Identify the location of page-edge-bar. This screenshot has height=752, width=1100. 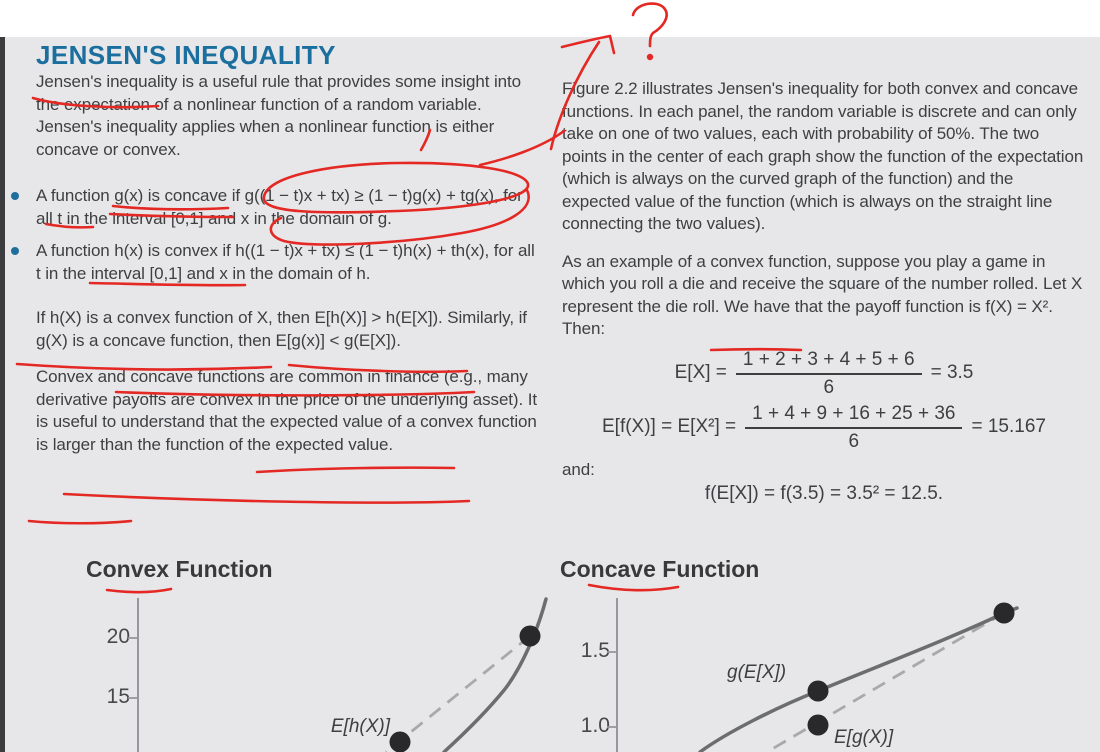
(2, 394).